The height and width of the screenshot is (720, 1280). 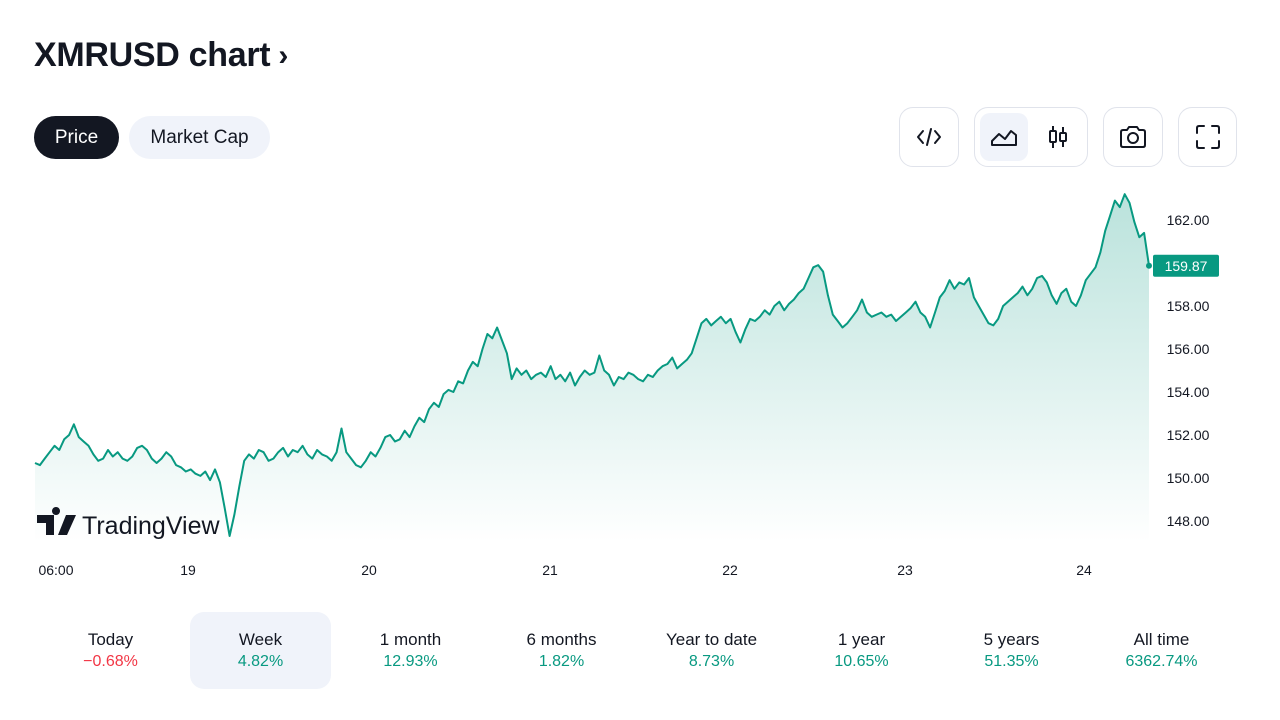 I want to click on chart-title: XMRUSD chart, so click(x=152, y=55).